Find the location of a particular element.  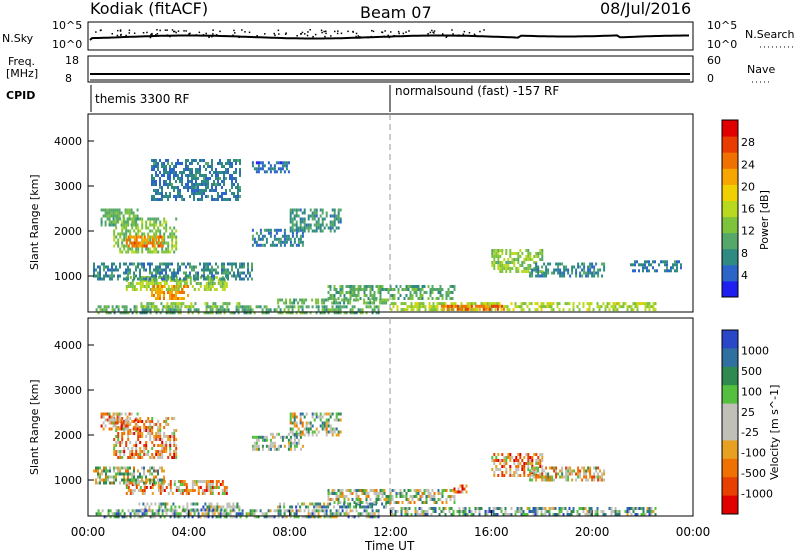

colorbar-swatch is located at coordinates (730, 376).